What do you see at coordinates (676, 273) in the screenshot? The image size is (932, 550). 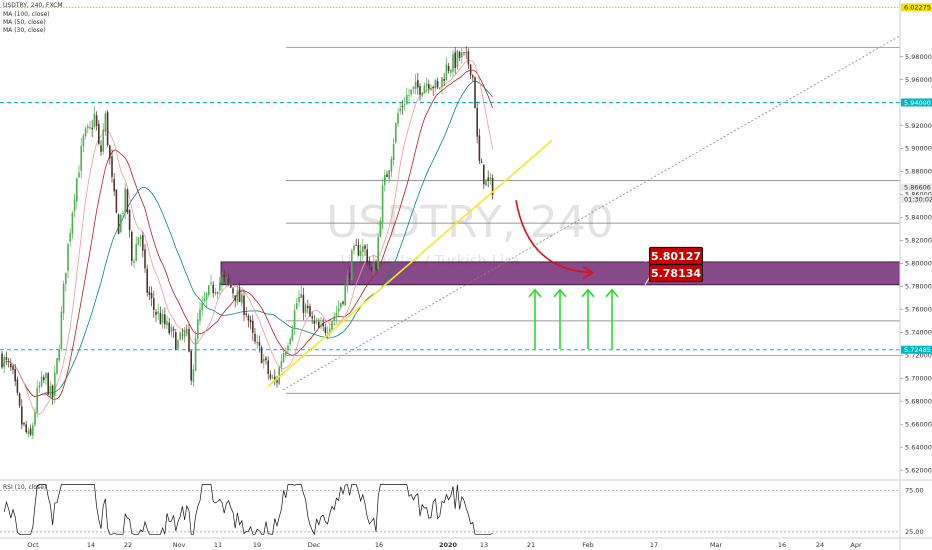 I see `annotation-label: 5.78134` at bounding box center [676, 273].